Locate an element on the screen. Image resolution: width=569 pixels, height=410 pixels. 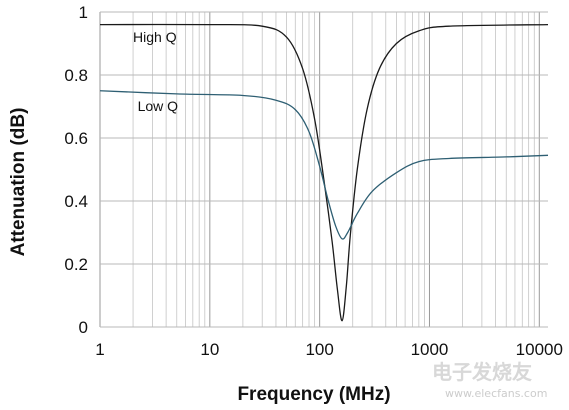
x-tick-label: 1000 is located at coordinates (430, 349).